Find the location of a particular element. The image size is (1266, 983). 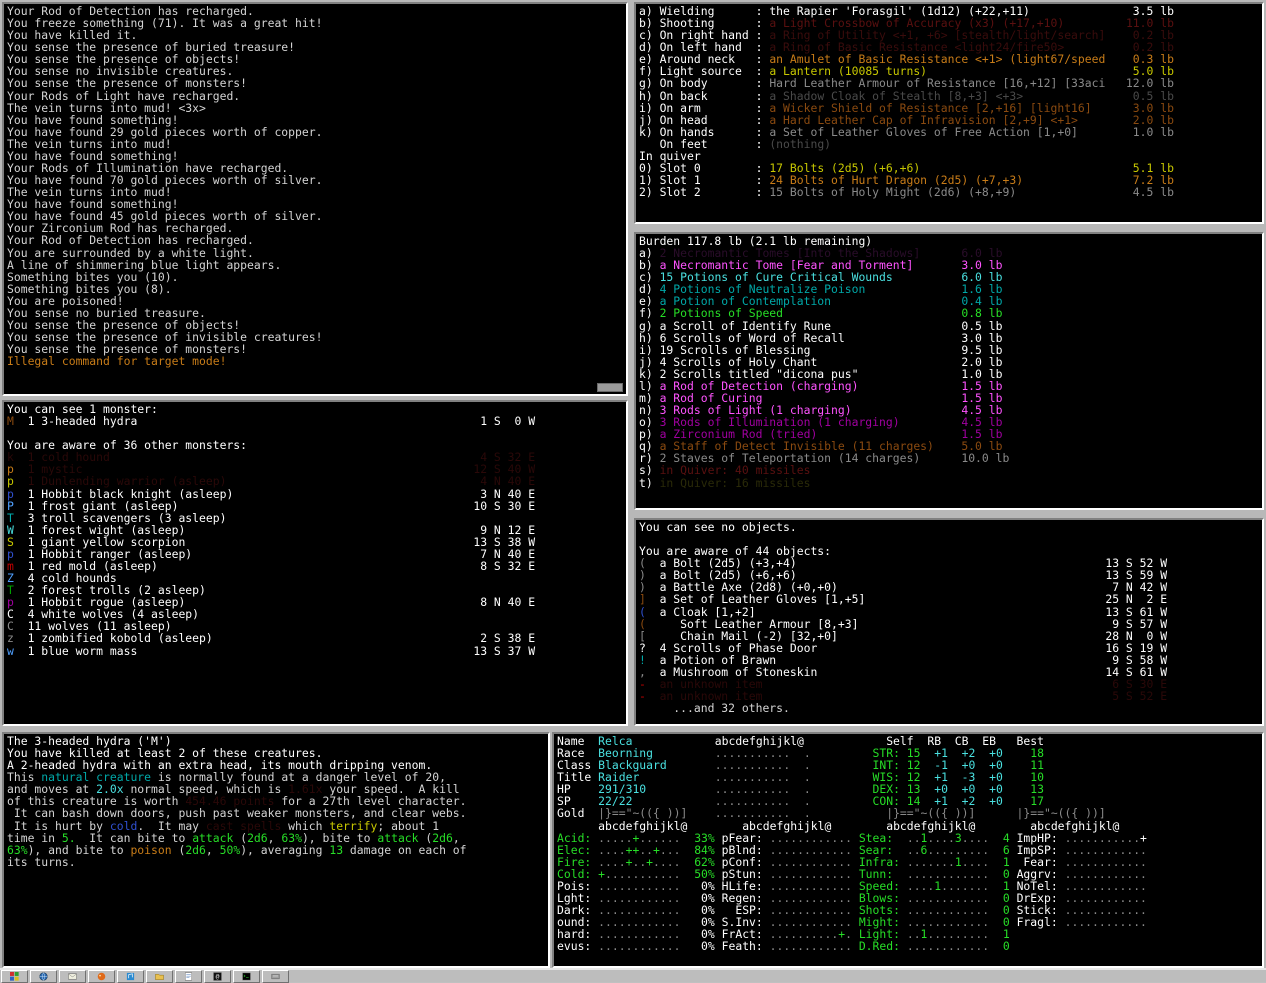

tray-button is located at coordinates (275, 976).